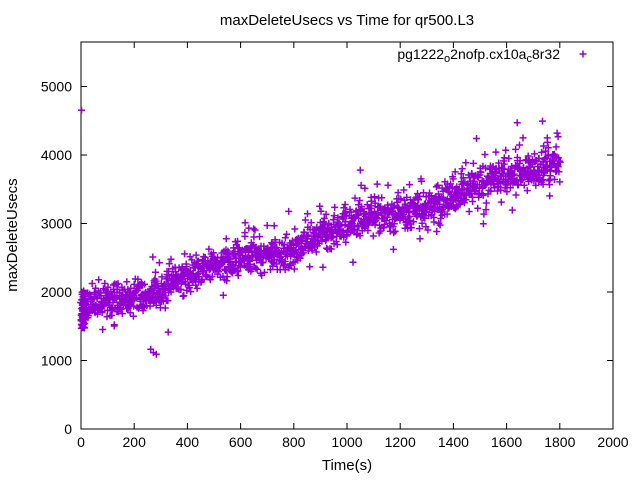 The height and width of the screenshot is (480, 640). What do you see at coordinates (347, 20) in the screenshot?
I see `chart-title: maxDeleteUsecs vs Time for qr500.L3` at bounding box center [347, 20].